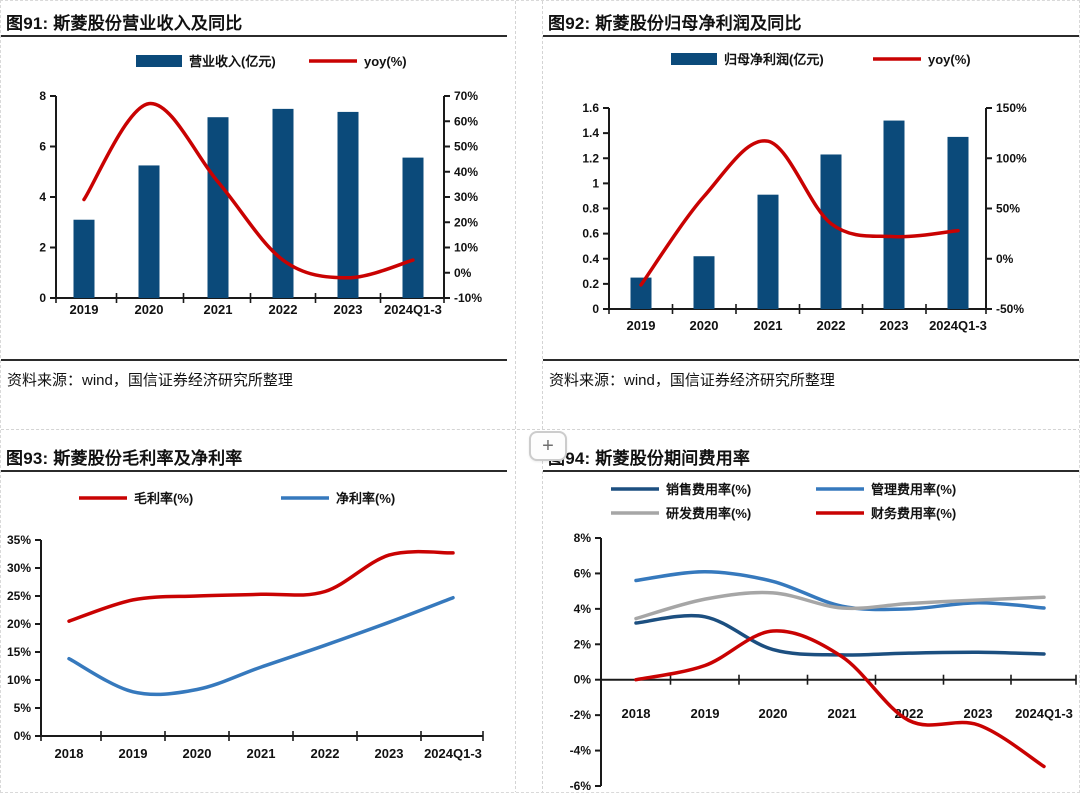 This screenshot has width=1080, height=793. What do you see at coordinates (774, 59) in the screenshot?
I see `svg-text: 归母净利润(亿元)` at bounding box center [774, 59].